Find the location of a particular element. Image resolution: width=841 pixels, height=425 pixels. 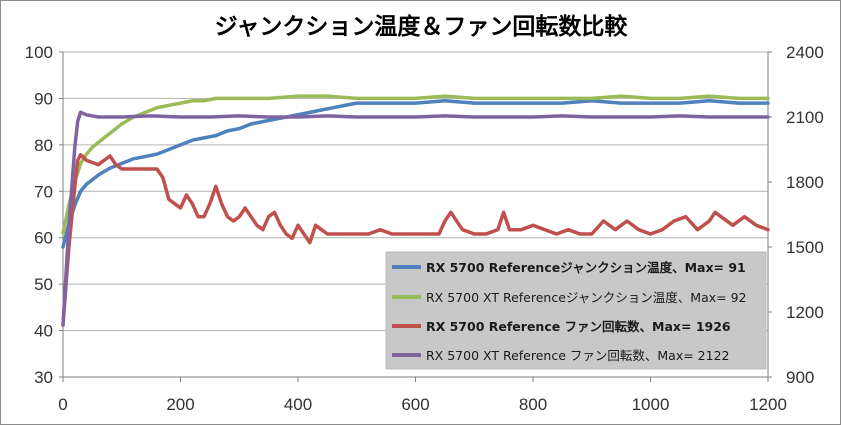

x-tick-label: 0 is located at coordinates (62, 404).